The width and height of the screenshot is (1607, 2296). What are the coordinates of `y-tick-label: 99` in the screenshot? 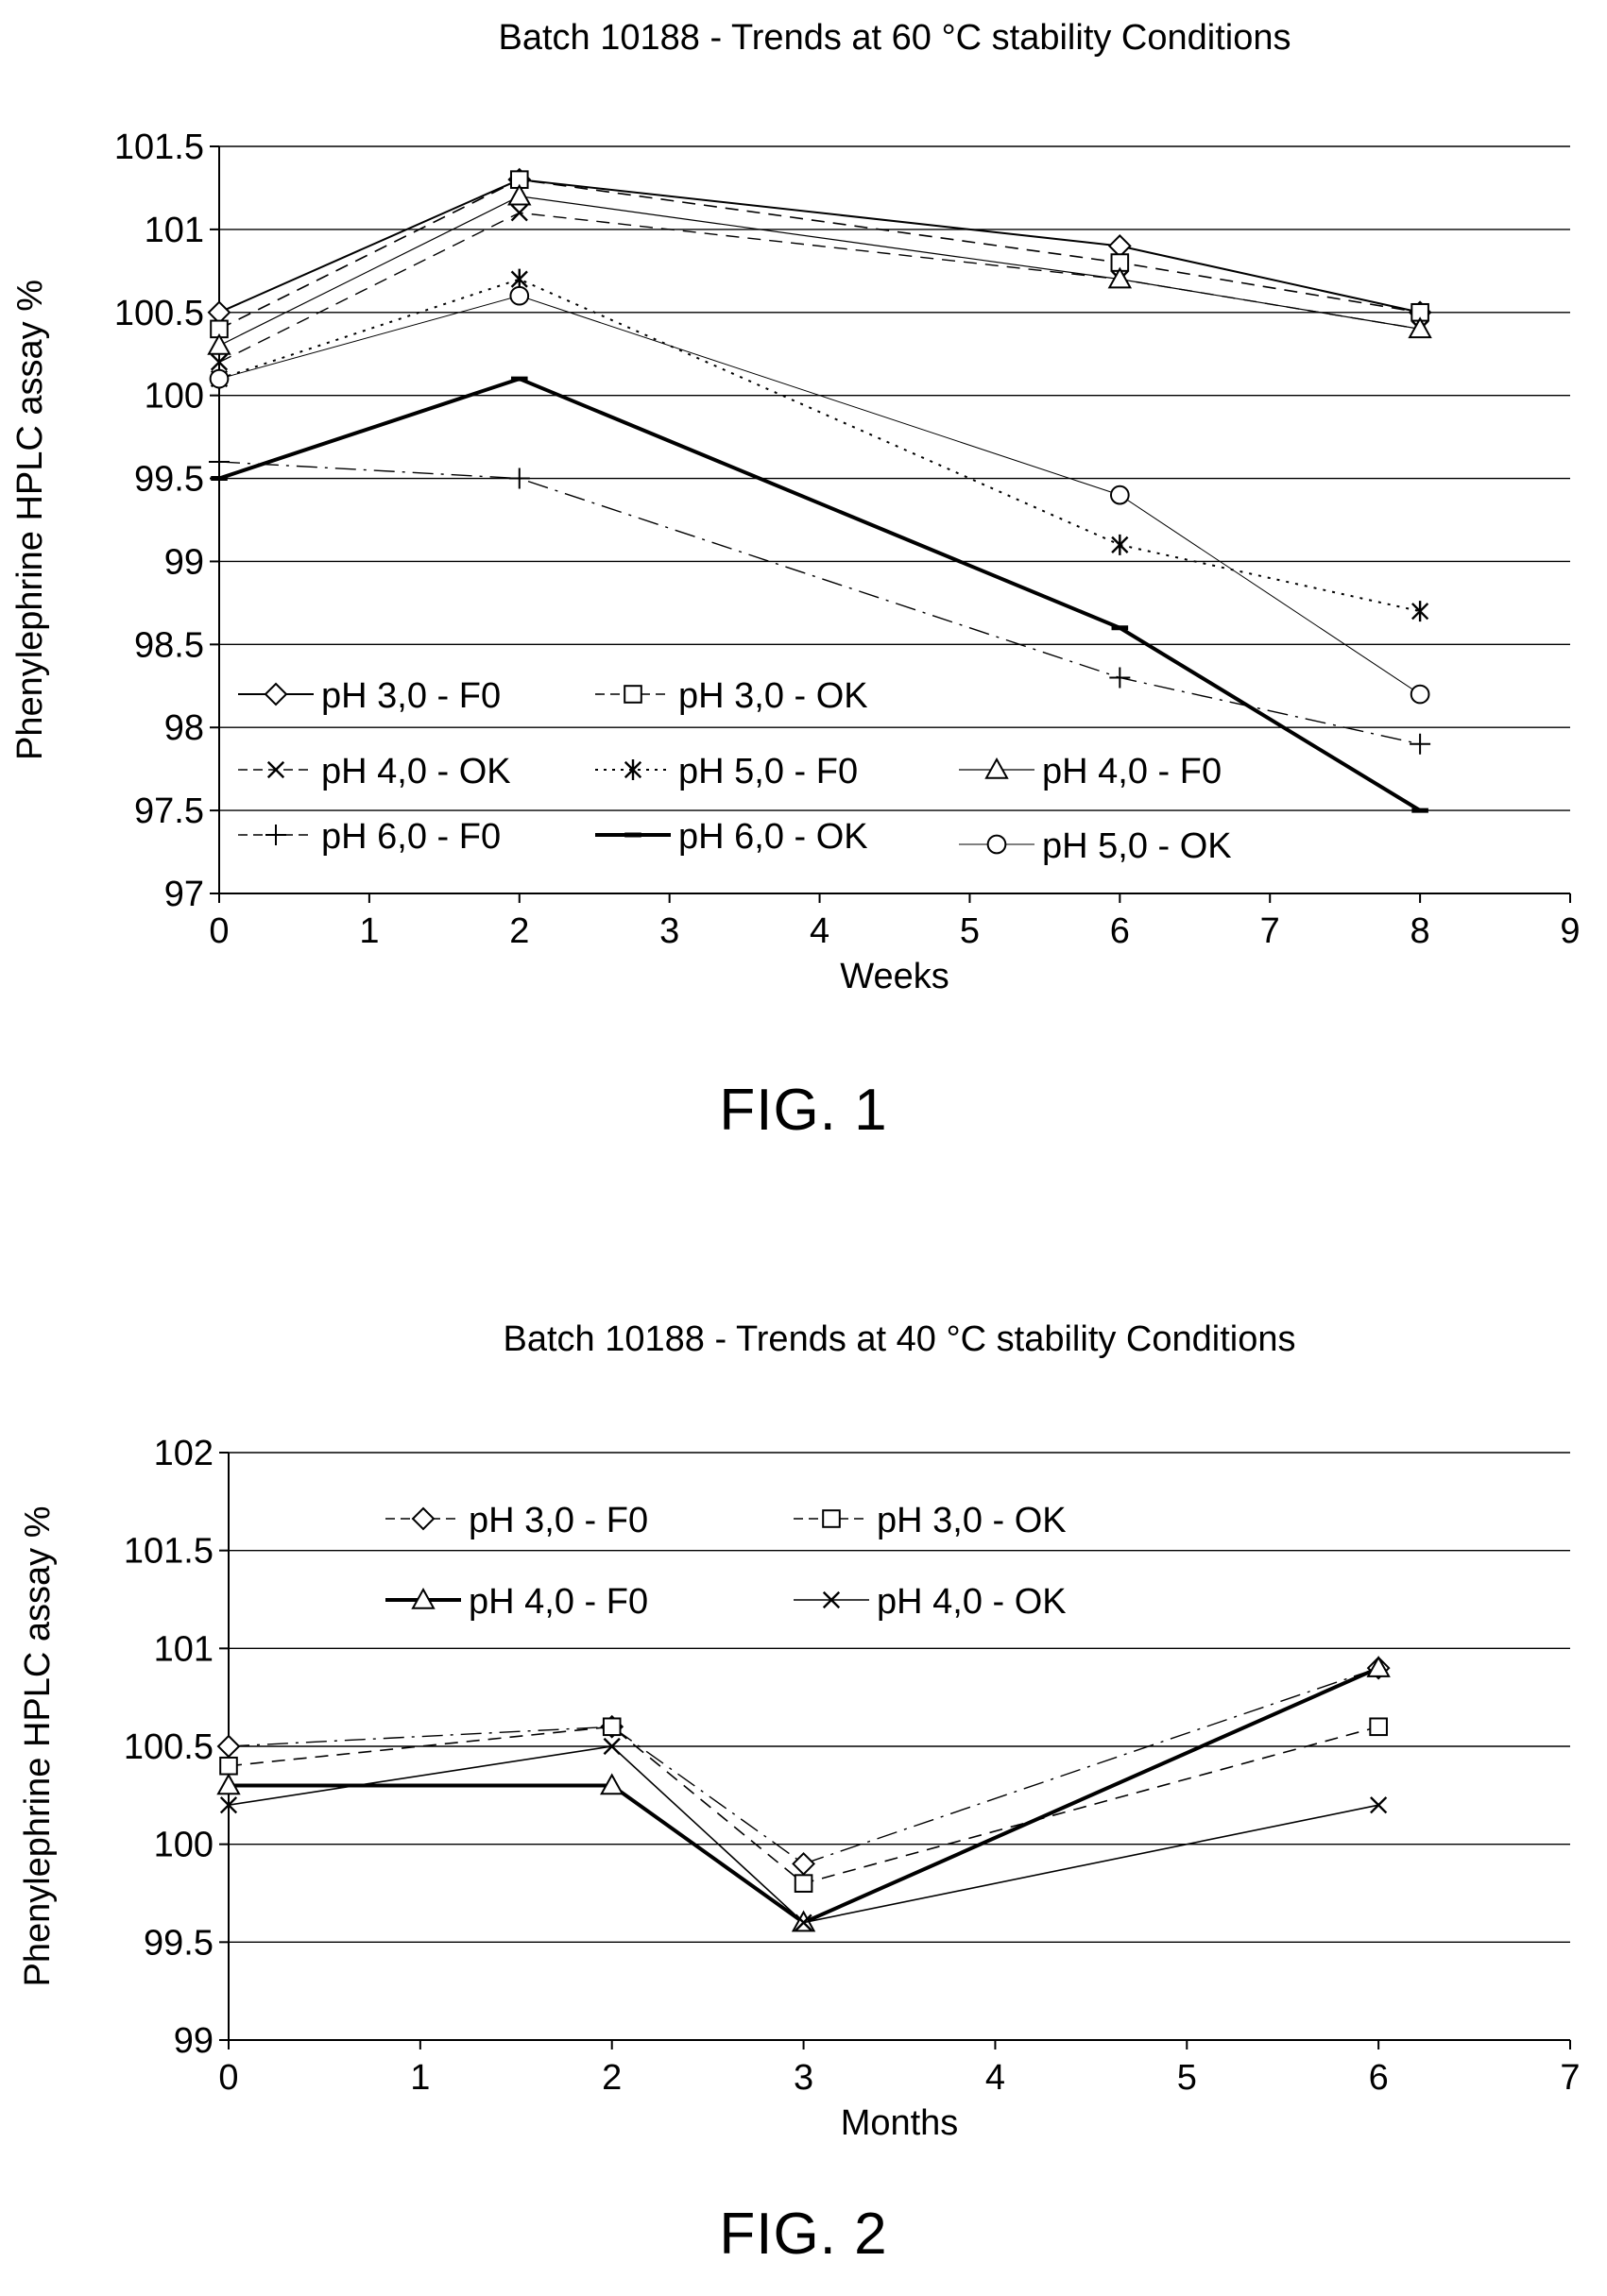 It's located at (194, 2041).